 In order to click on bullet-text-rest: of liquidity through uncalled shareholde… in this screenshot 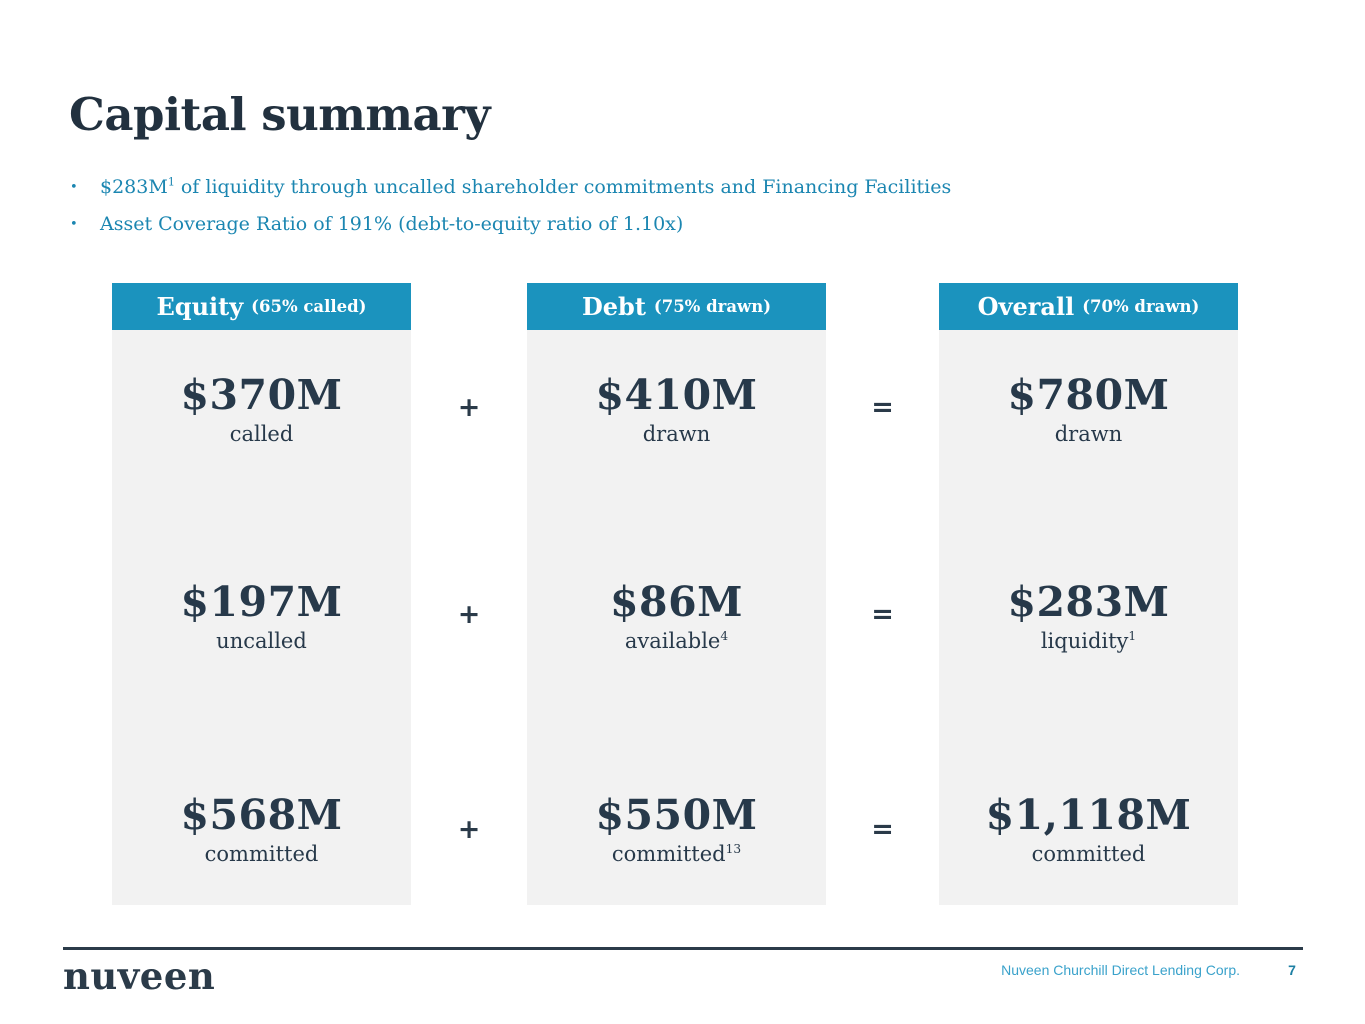, I will do `click(563, 187)`.